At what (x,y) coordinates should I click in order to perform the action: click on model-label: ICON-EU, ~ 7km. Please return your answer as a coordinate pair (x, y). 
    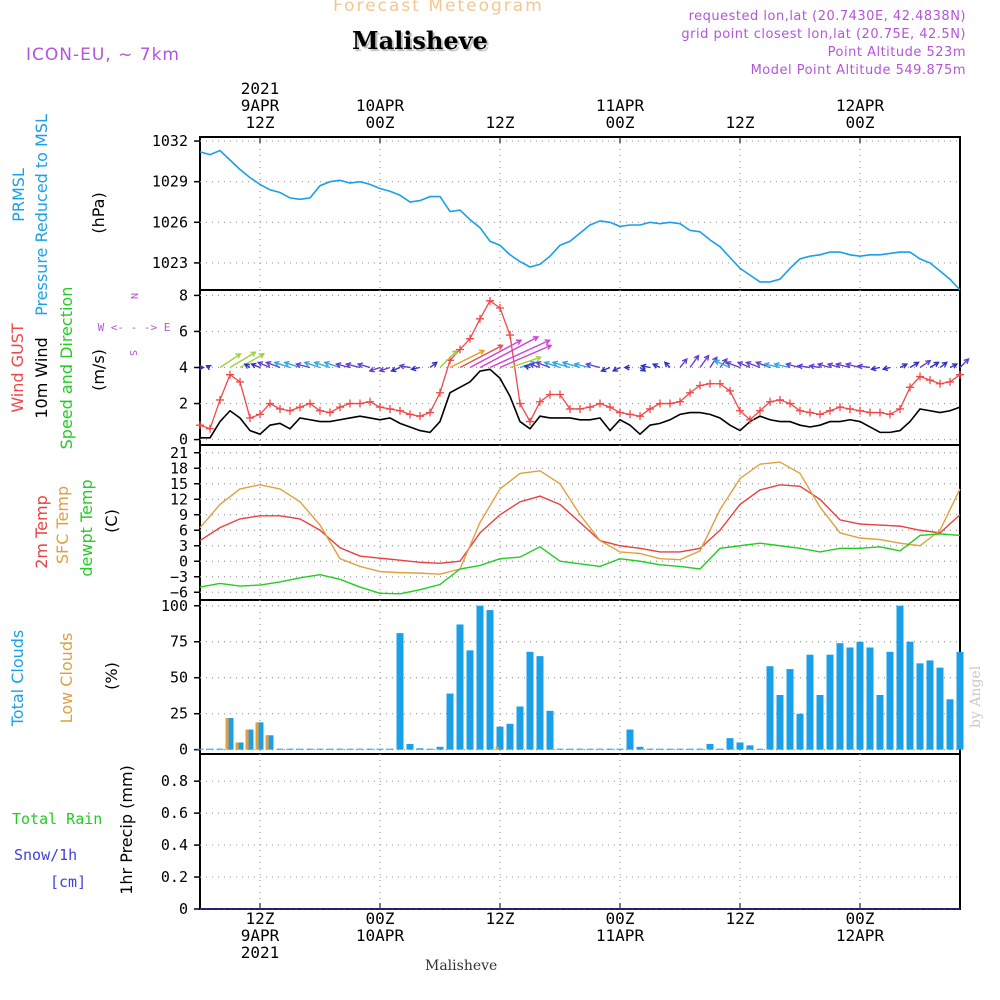
    Looking at the image, I should click on (103, 55).